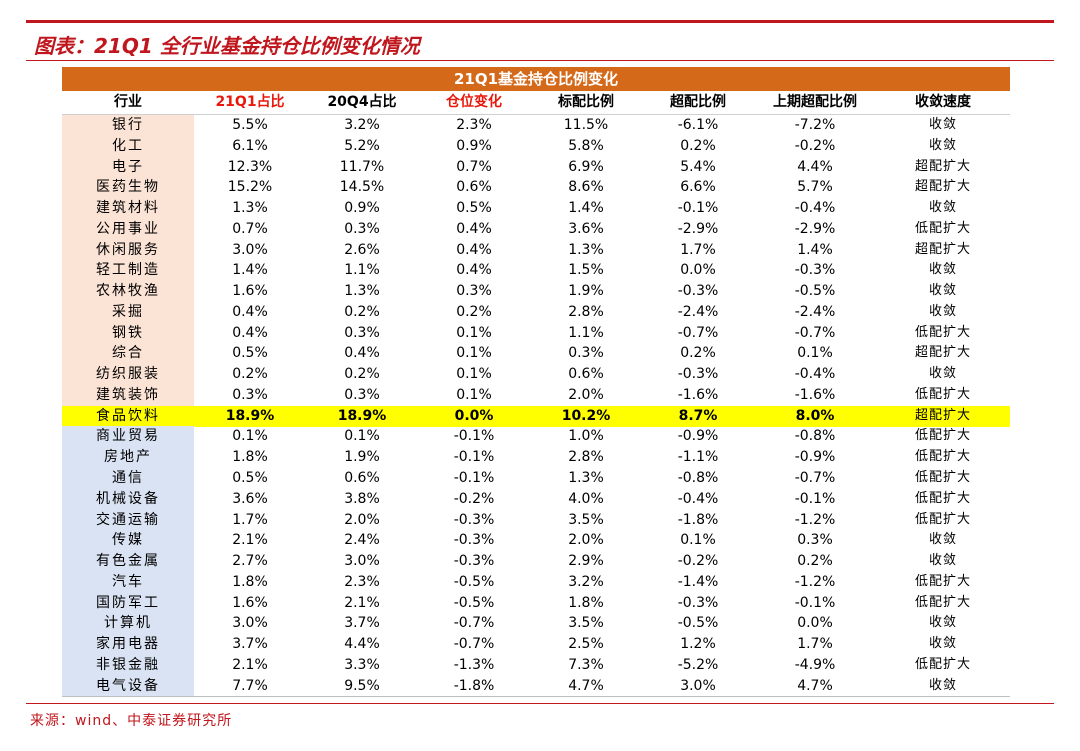 This screenshot has width=1080, height=751. Describe the element at coordinates (698, 644) in the screenshot. I see `cell-overweight-ratio: 1.2%` at that location.